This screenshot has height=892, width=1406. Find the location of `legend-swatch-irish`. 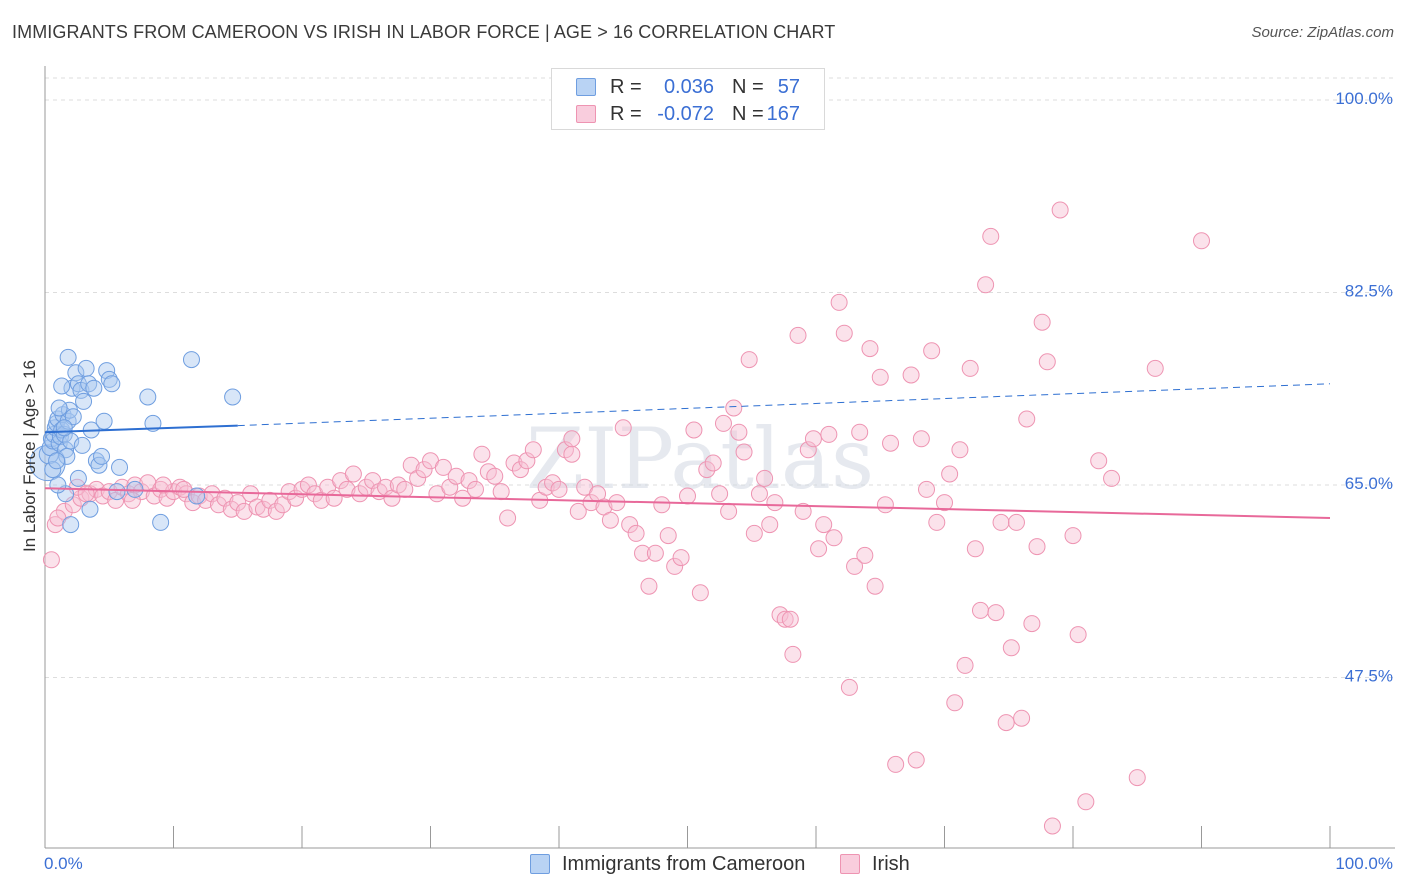

legend-swatch-irish is located at coordinates (850, 864).